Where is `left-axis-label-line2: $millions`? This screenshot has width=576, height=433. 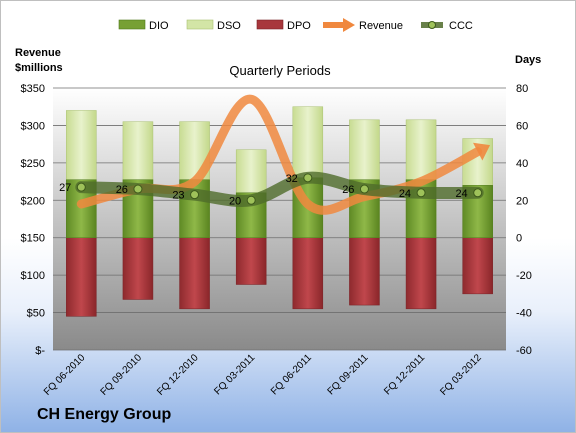 left-axis-label-line2: $millions is located at coordinates (39, 68).